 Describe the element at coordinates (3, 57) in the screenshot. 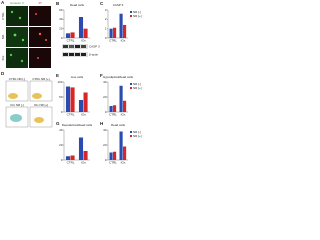

I see `row-label: IOx` at that location.